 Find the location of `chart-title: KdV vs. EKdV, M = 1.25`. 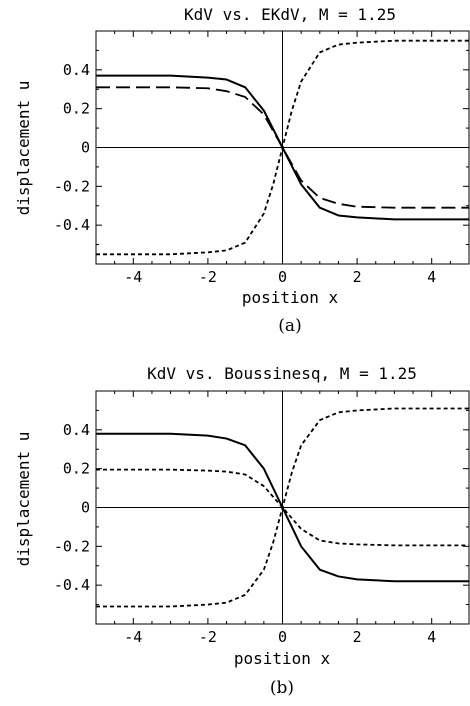

chart-title: KdV vs. EKdV, M = 1.25 is located at coordinates (290, 14).